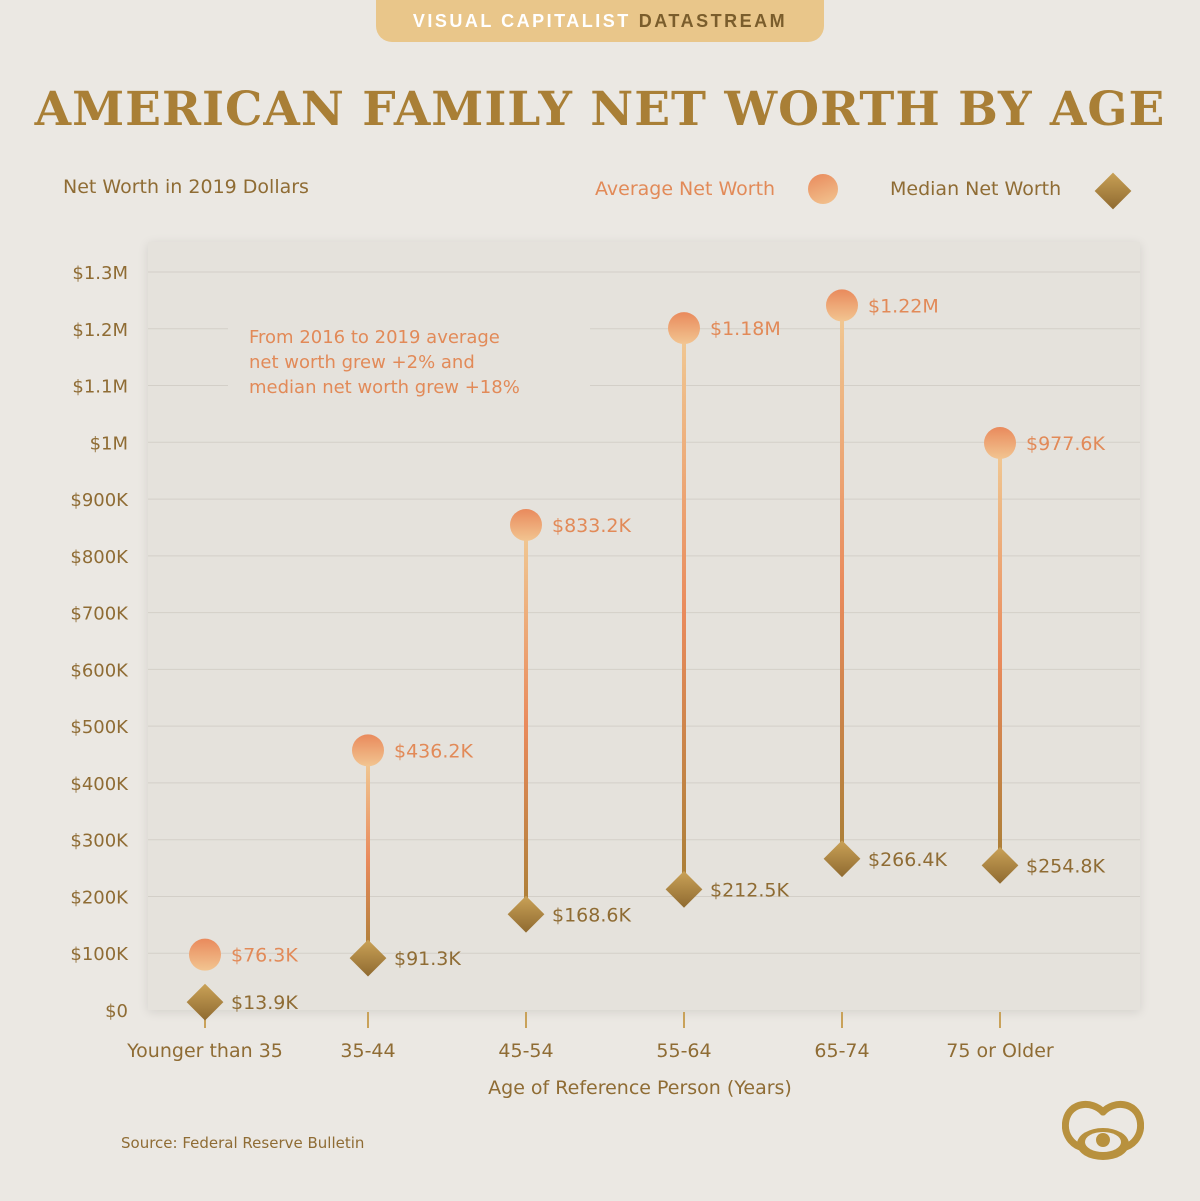 The height and width of the screenshot is (1201, 1200). What do you see at coordinates (362, 362) in the screenshot?
I see `annotation-line: net worth grew +2% and` at bounding box center [362, 362].